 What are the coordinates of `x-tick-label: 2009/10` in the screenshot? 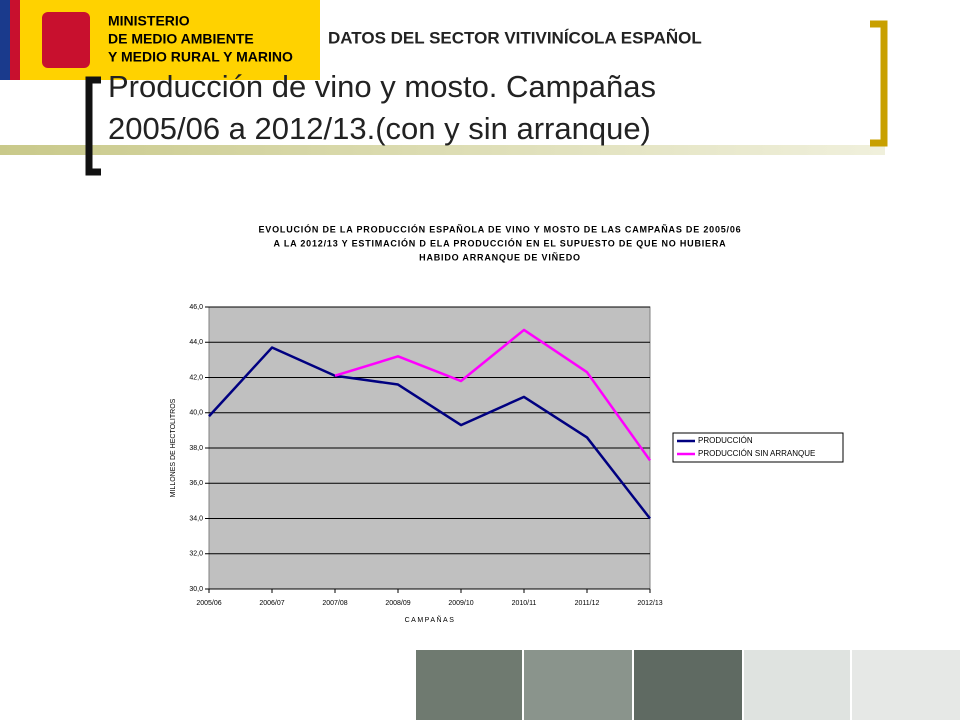 It's located at (460, 603).